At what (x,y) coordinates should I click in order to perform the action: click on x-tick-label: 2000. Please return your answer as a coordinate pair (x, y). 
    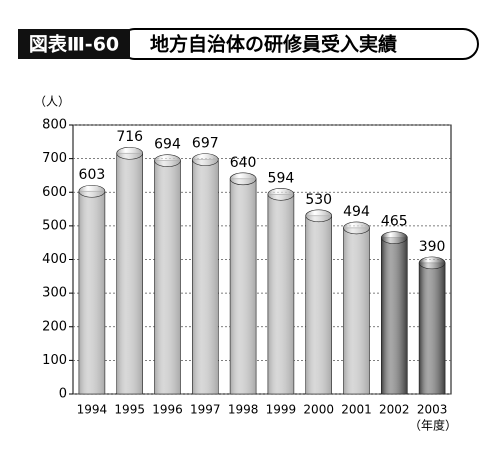
    Looking at the image, I should click on (318, 410).